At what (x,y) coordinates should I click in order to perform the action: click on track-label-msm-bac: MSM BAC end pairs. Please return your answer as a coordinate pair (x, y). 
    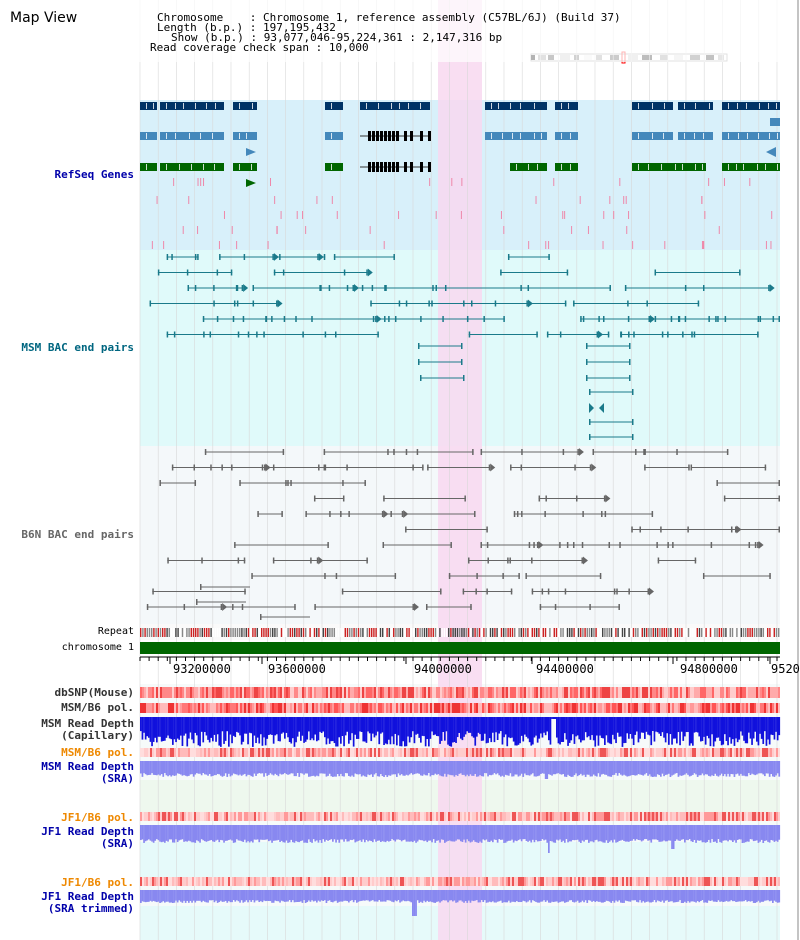
    Looking at the image, I should click on (77, 347).